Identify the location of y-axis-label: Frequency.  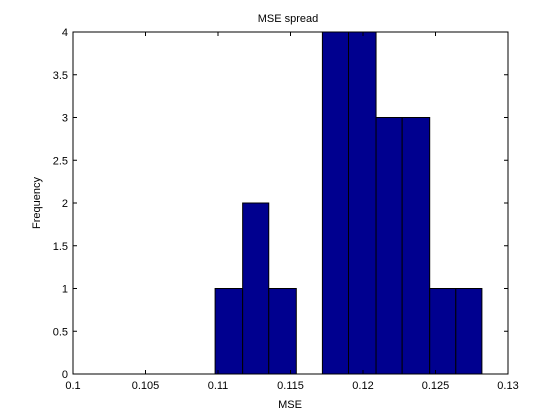
(37, 203).